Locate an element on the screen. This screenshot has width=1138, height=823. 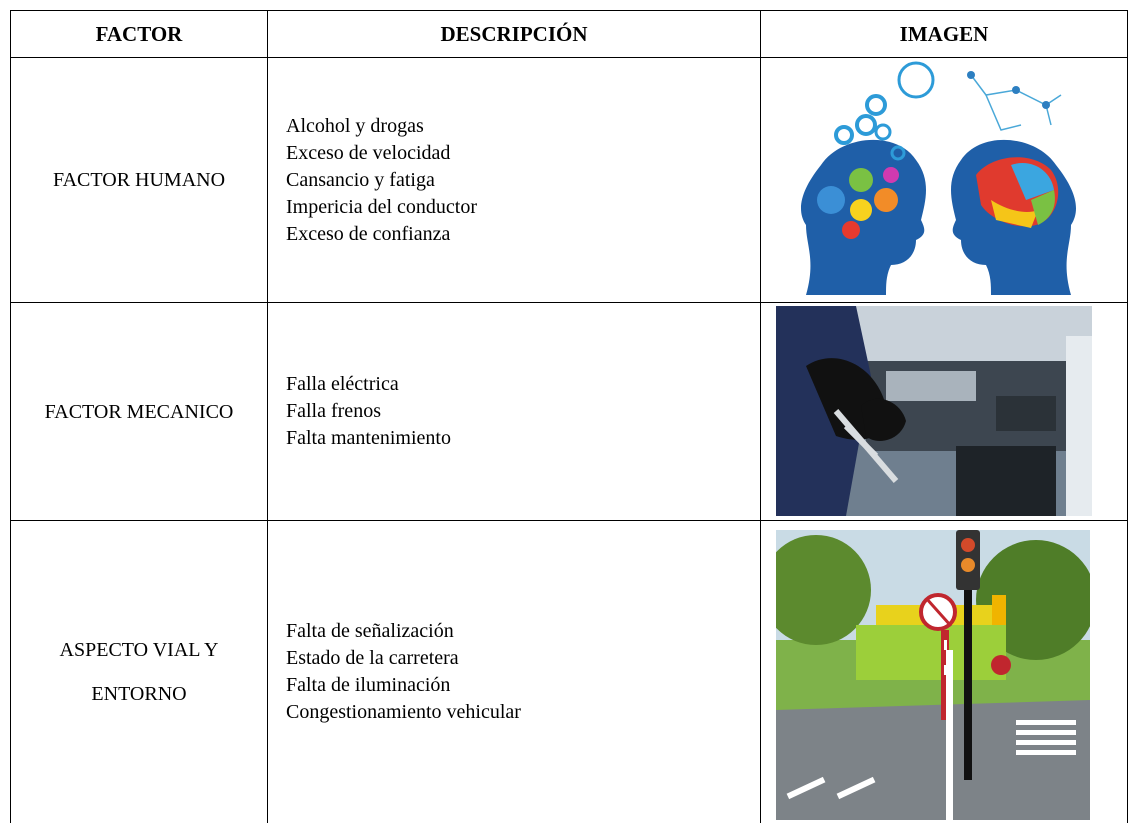
factor-label: FACTOR HUMANO is located at coordinates (139, 180).